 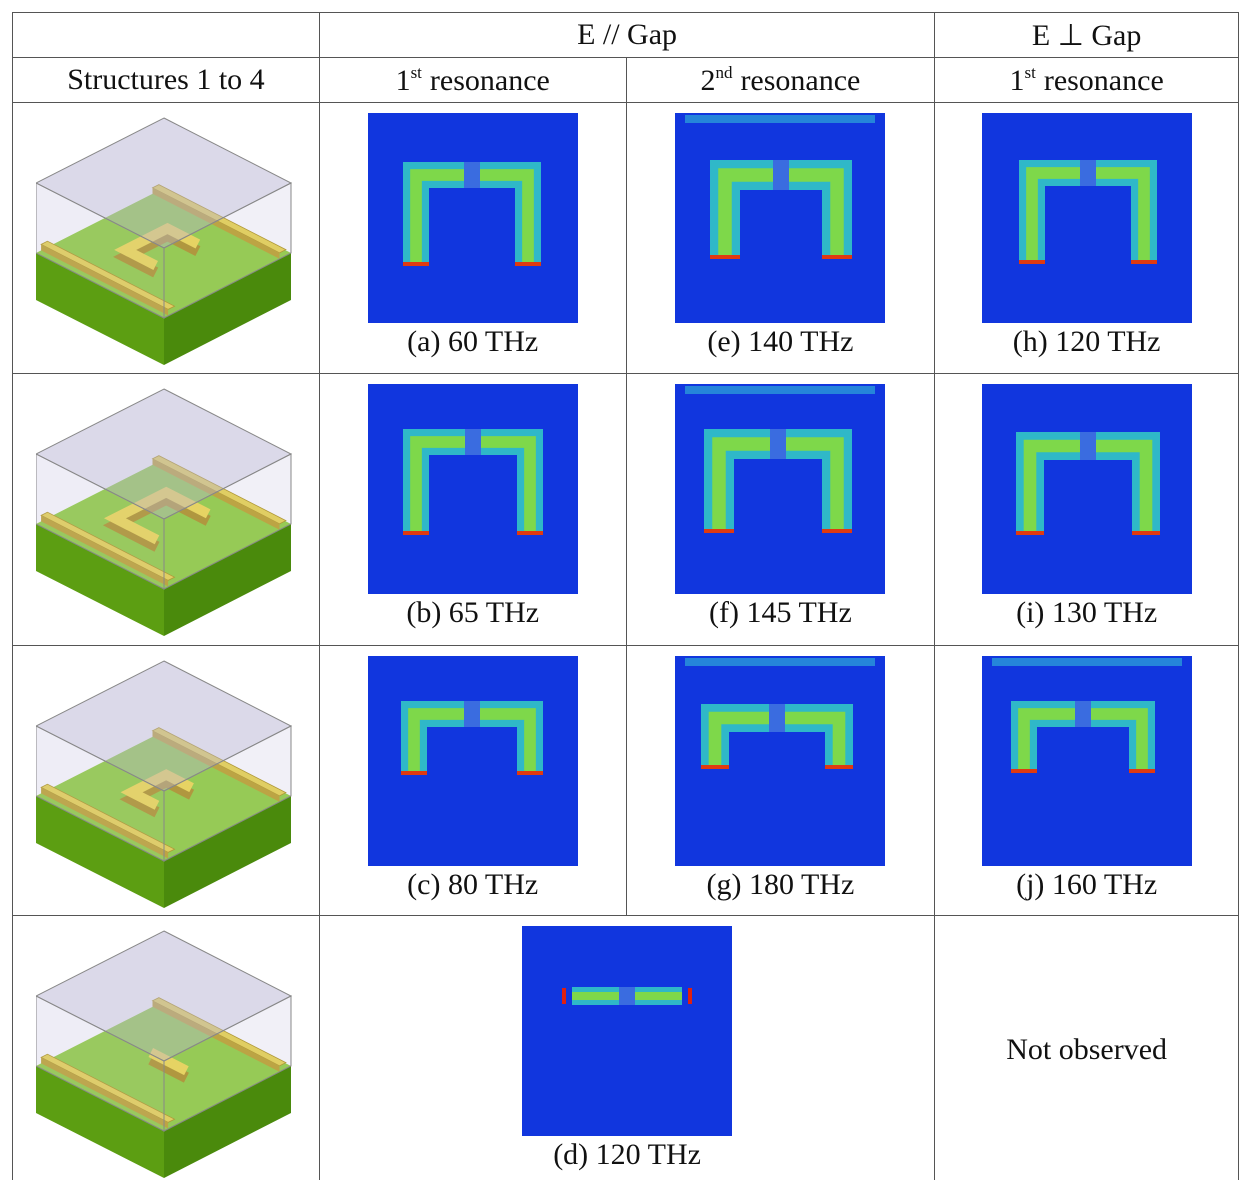 What do you see at coordinates (473, 884) in the screenshot?
I see `caption: (c) 80 THz` at bounding box center [473, 884].